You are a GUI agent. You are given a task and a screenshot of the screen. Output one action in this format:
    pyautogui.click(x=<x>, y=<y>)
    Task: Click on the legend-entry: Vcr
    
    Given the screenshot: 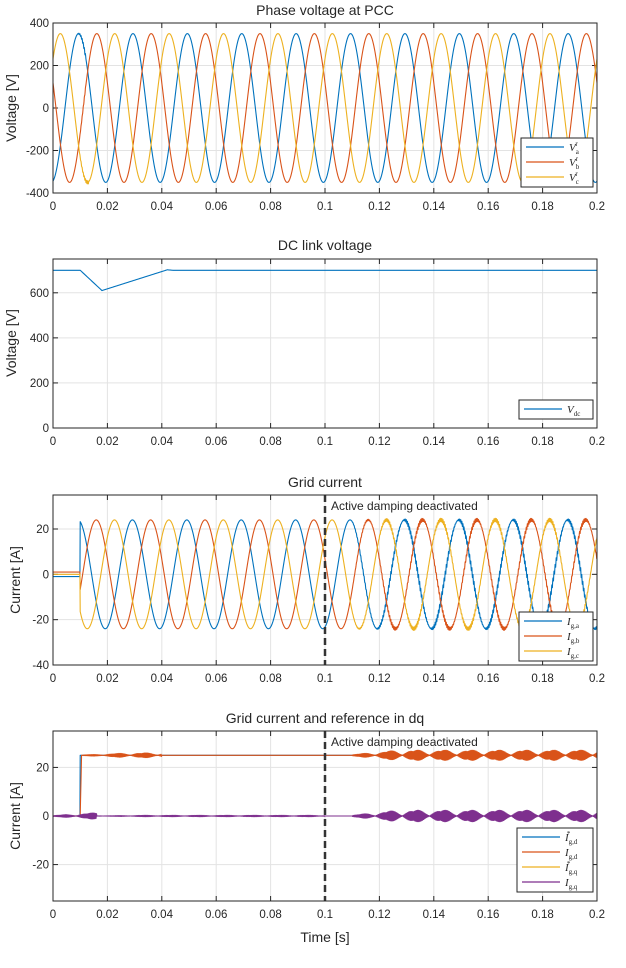 What is the action you would take?
    pyautogui.click(x=574, y=178)
    